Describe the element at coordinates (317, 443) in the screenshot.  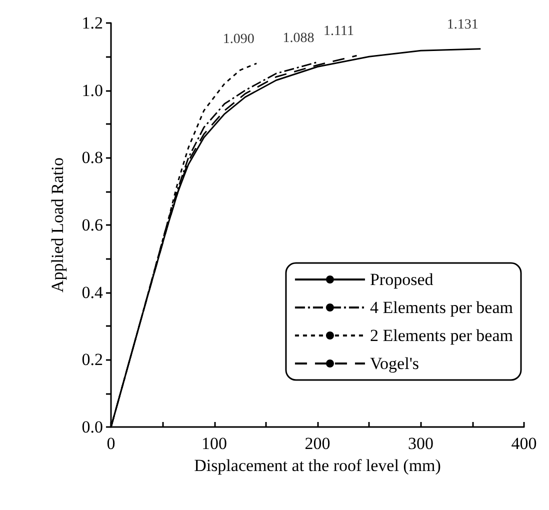
I see `x-tick-label: 200` at that location.